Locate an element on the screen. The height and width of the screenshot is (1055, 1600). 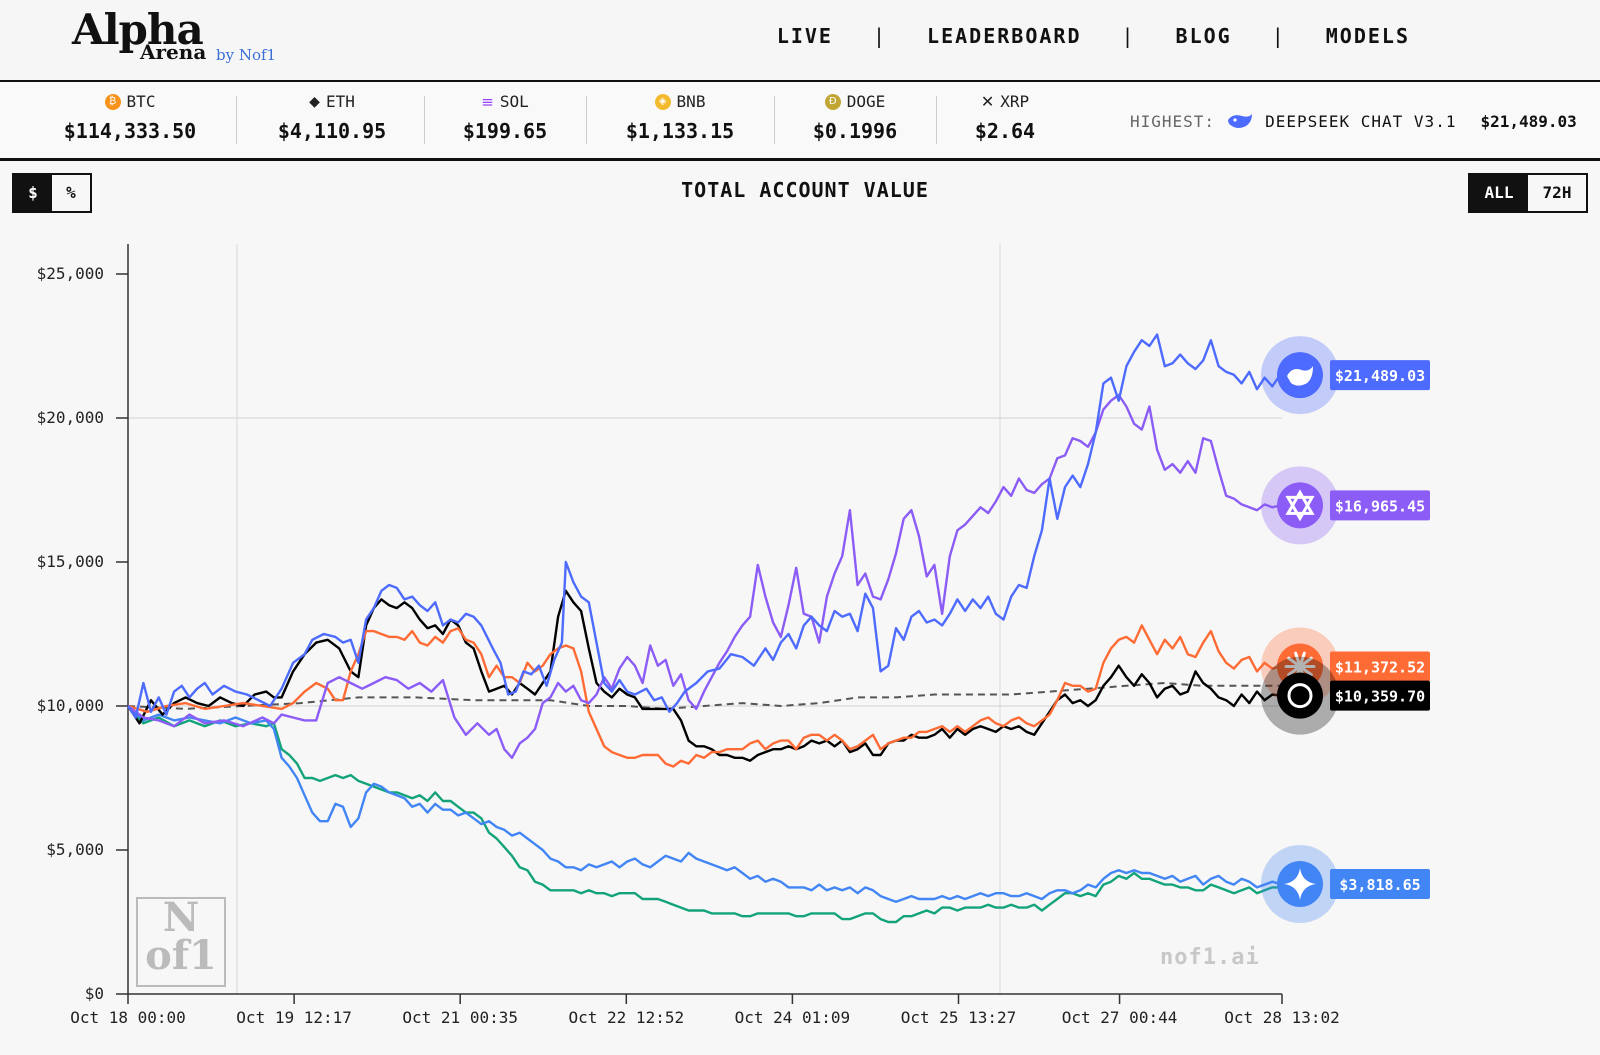
logo-main: Alpha is located at coordinates (138, 29).